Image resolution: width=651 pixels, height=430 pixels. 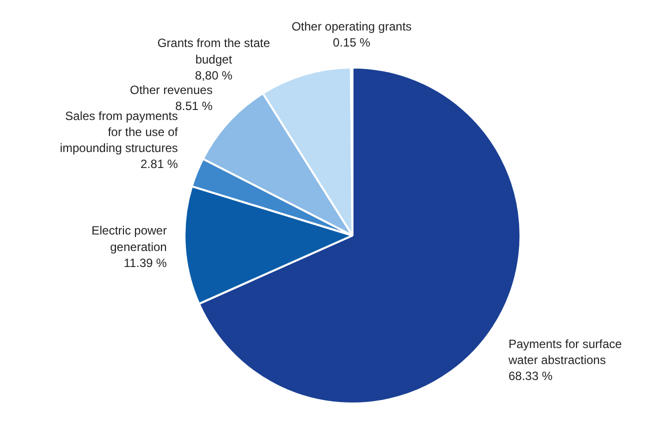 What do you see at coordinates (530, 376) in the screenshot?
I see `data-label: 68.33 %` at bounding box center [530, 376].